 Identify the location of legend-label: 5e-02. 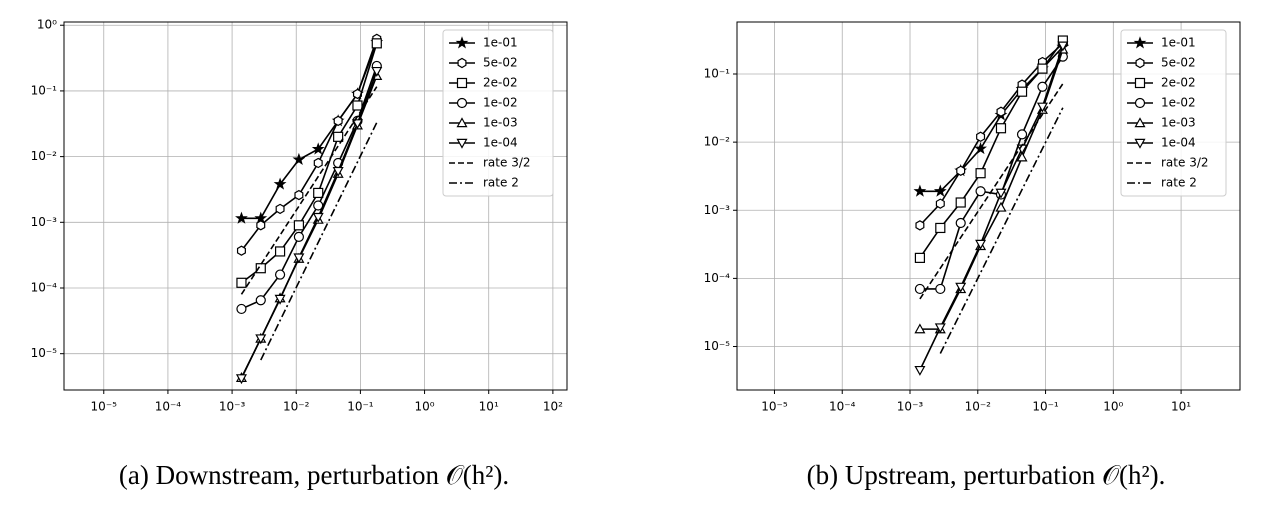
(1178, 63).